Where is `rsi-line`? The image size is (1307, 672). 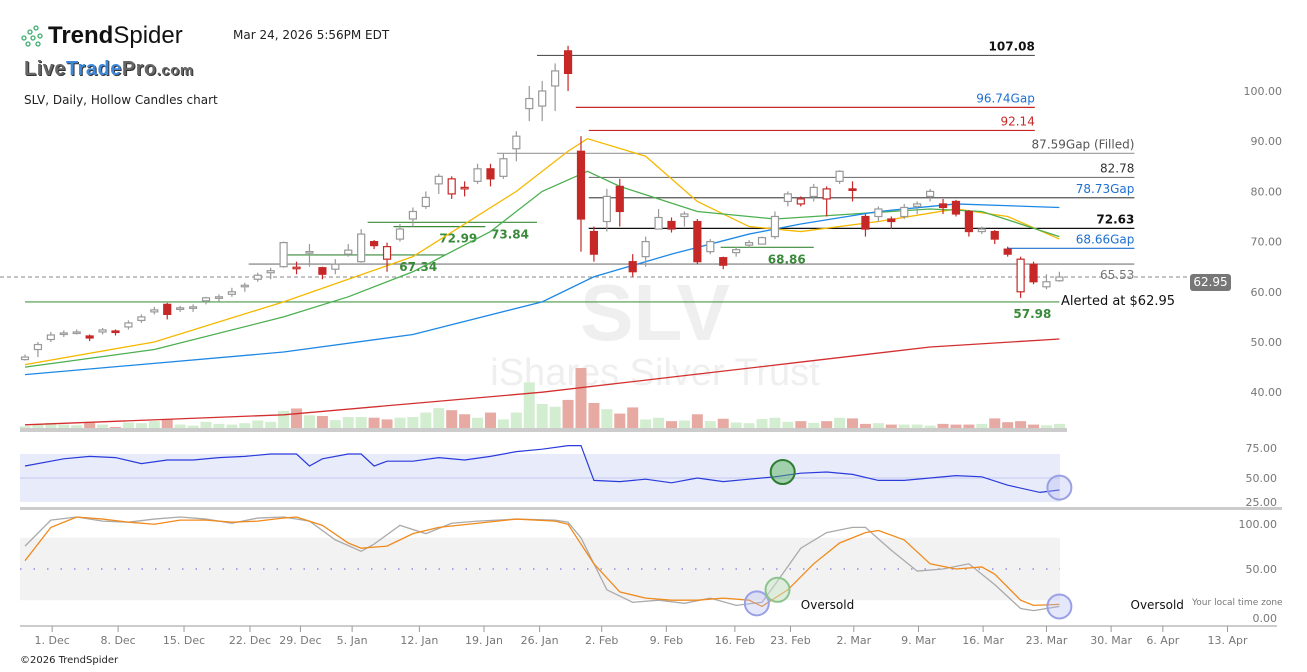
rsi-line is located at coordinates (542, 469).